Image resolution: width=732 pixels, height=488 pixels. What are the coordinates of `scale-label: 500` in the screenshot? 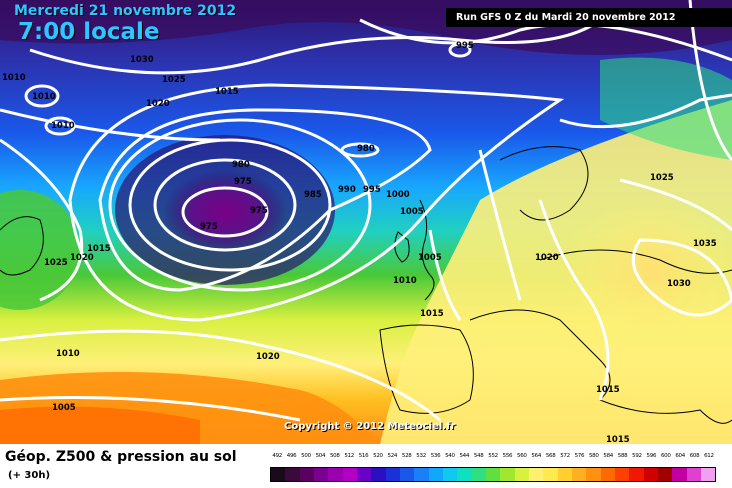 It's located at (306, 456).